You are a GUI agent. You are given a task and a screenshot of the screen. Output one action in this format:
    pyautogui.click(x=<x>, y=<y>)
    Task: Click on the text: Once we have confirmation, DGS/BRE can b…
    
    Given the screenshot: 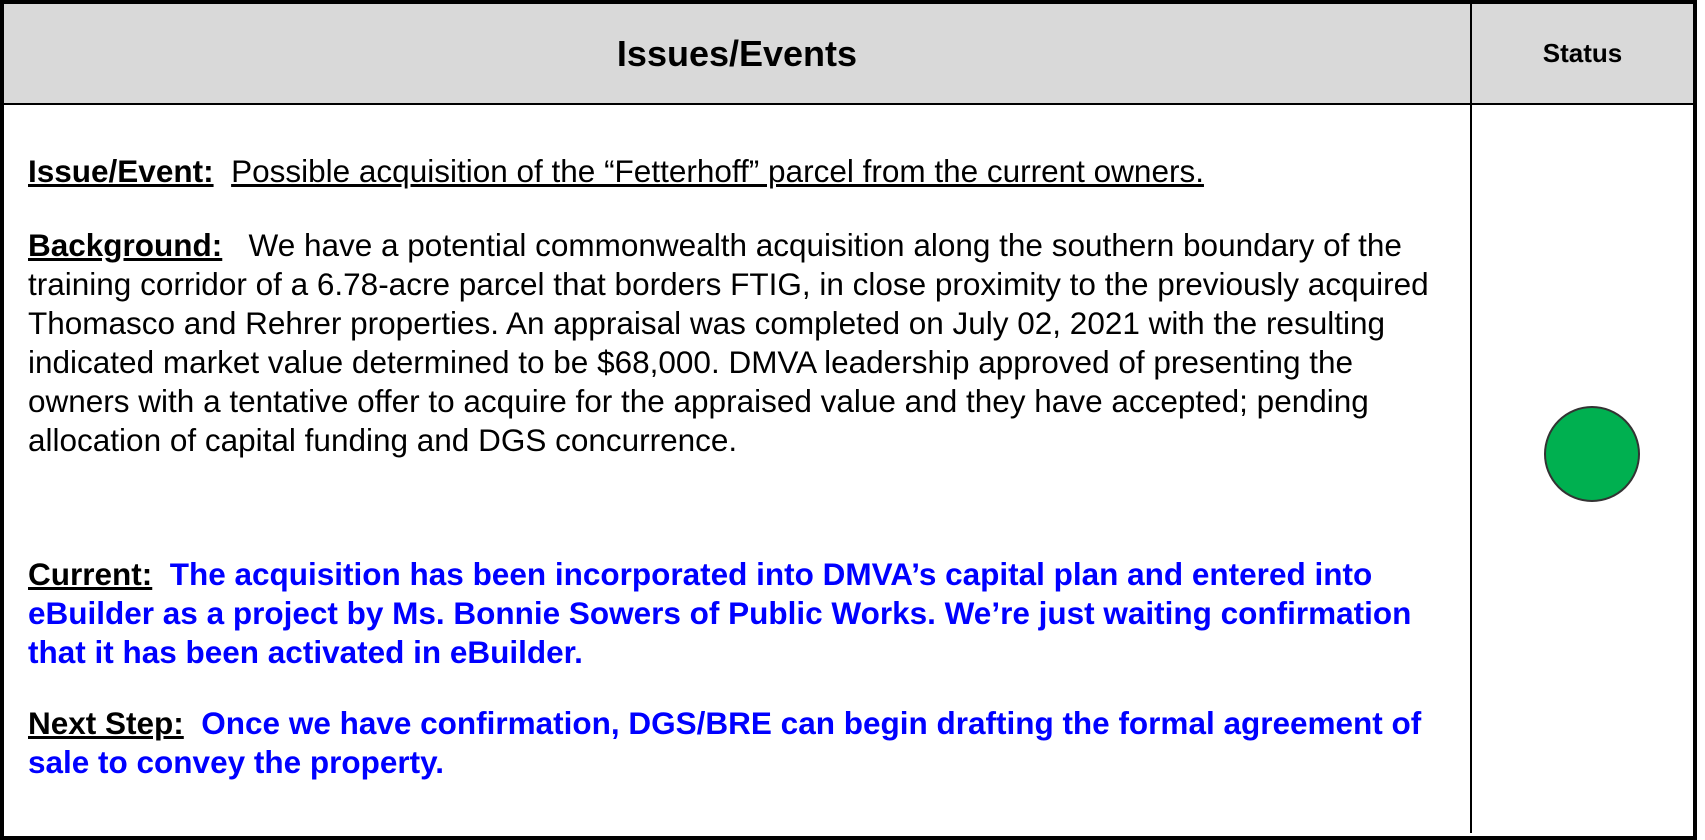 What is the action you would take?
    pyautogui.click(x=725, y=742)
    